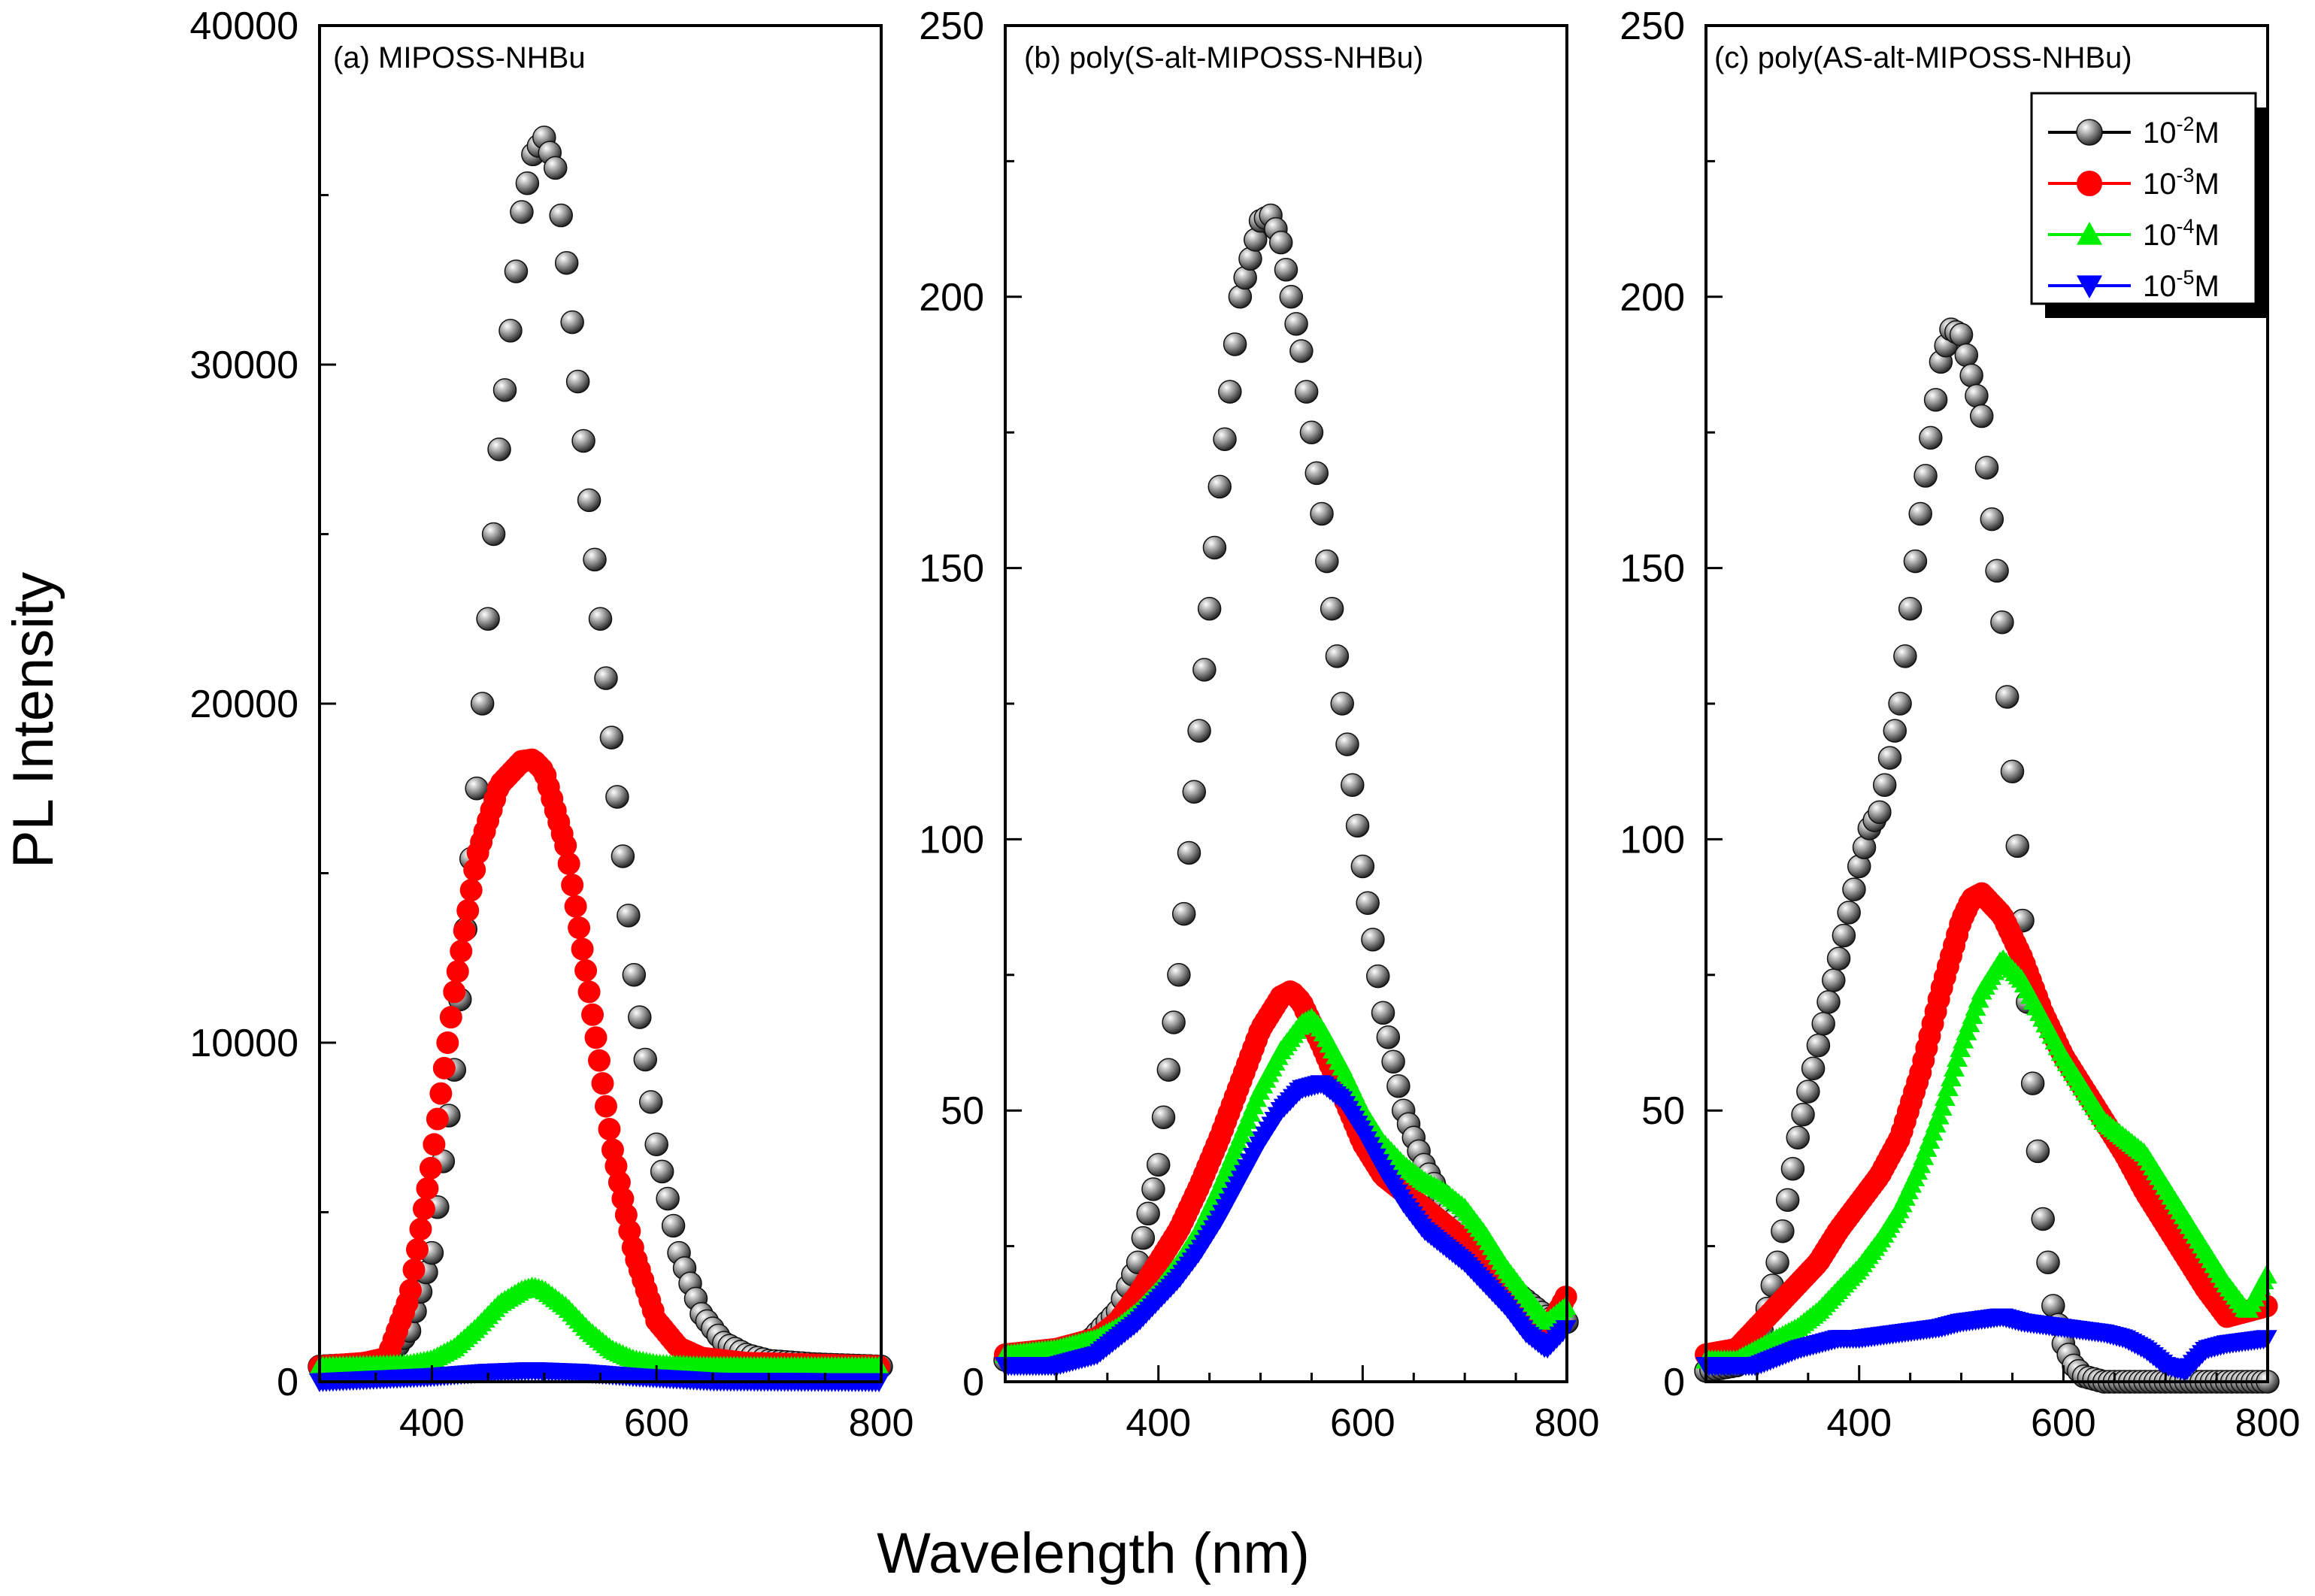 Image resolution: width=2315 pixels, height=1596 pixels. I want to click on y-tick-label: 250, so click(951, 26).